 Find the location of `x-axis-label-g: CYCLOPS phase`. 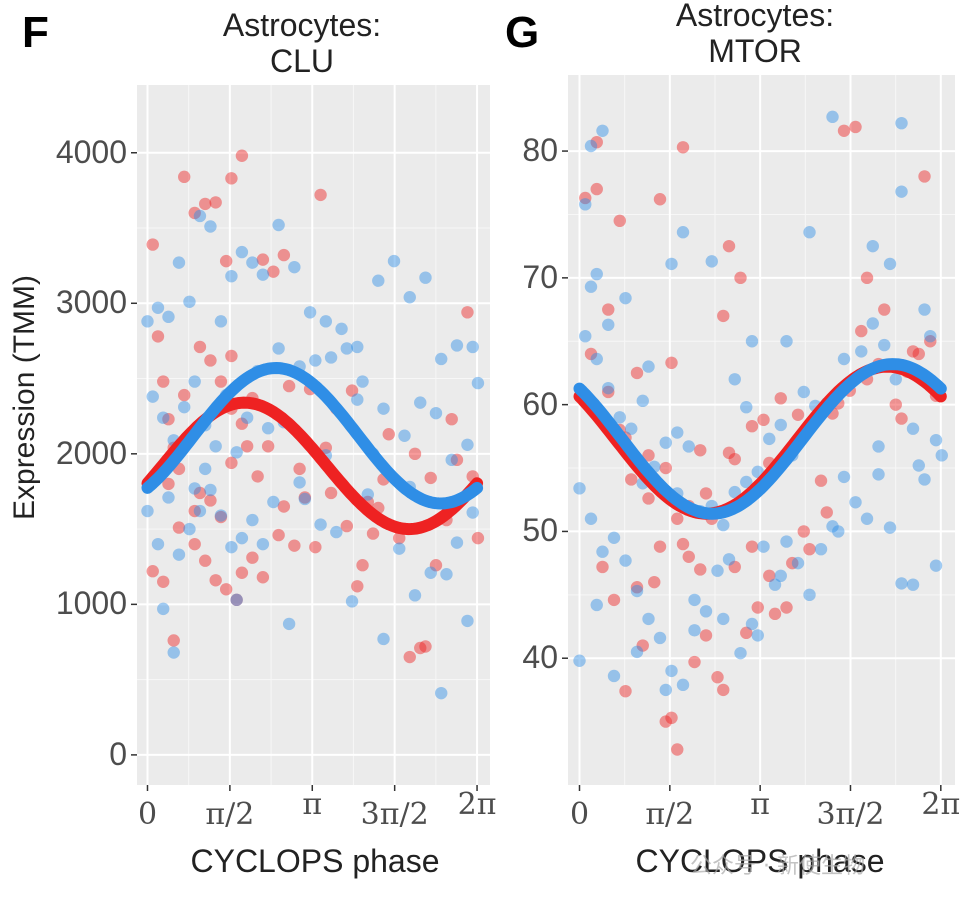

x-axis-label-g: CYCLOPS phase is located at coordinates (760, 861).